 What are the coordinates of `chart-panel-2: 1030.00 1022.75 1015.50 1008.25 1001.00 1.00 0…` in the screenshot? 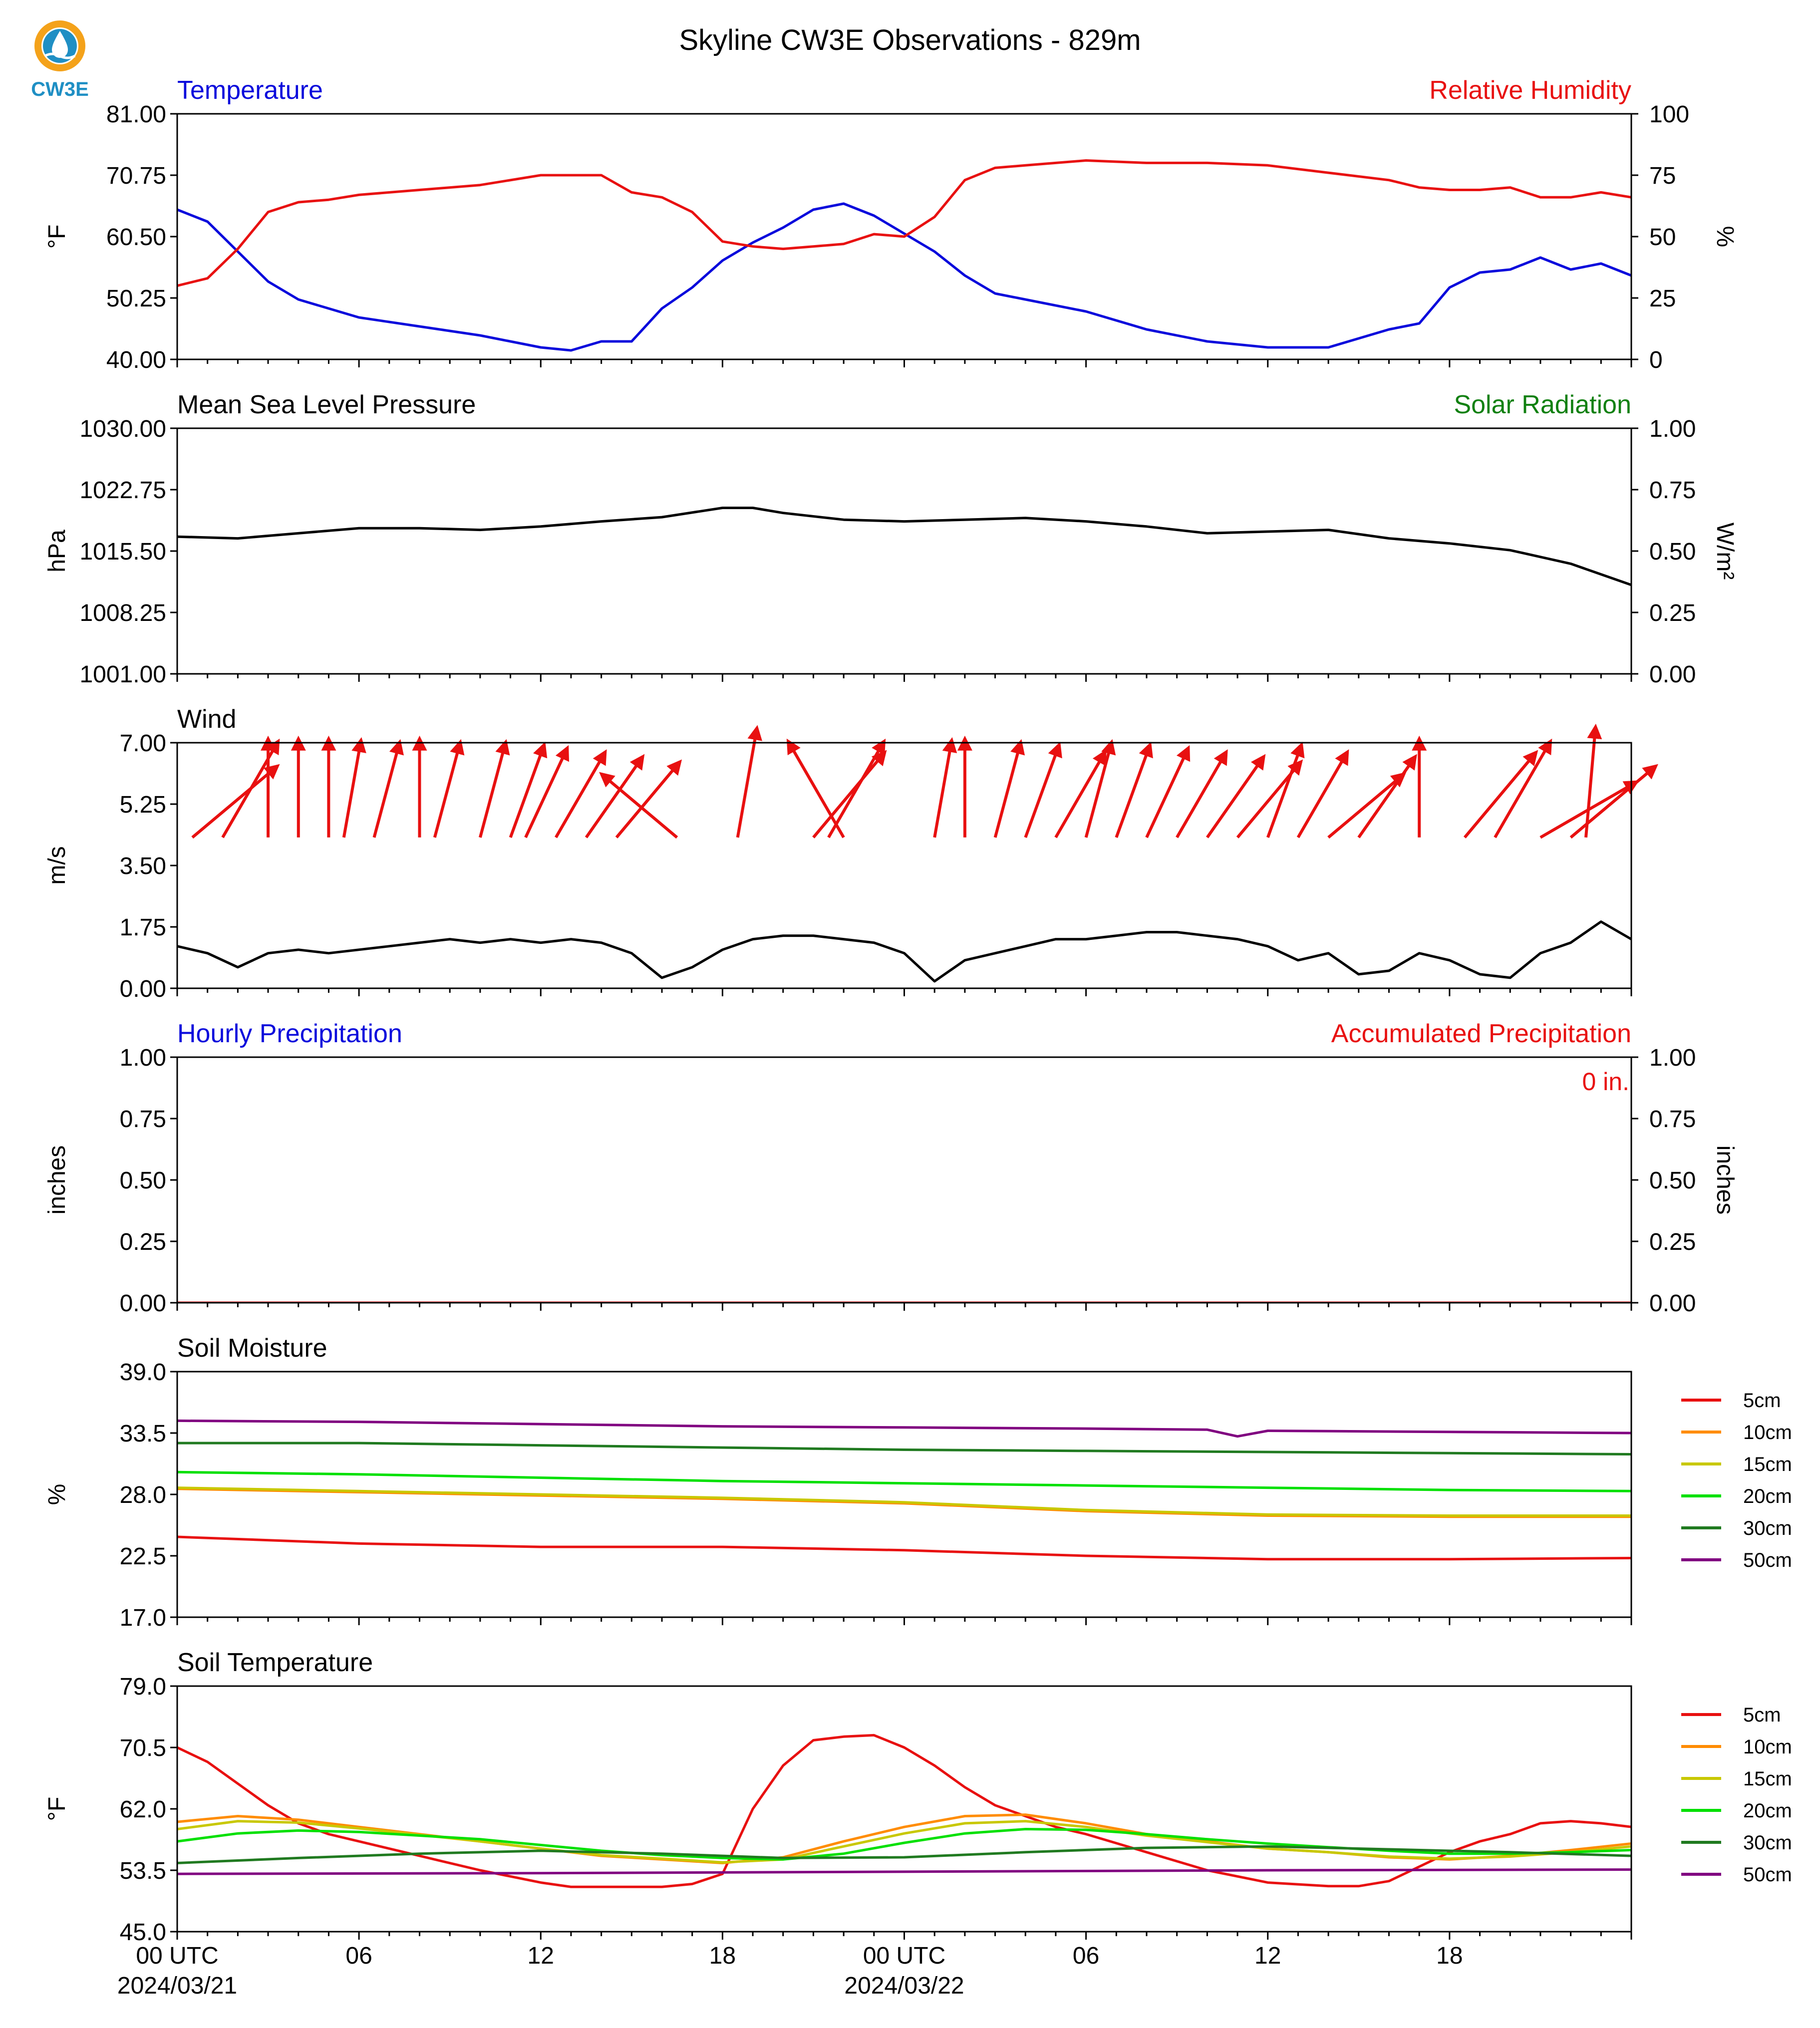 It's located at (891, 539).